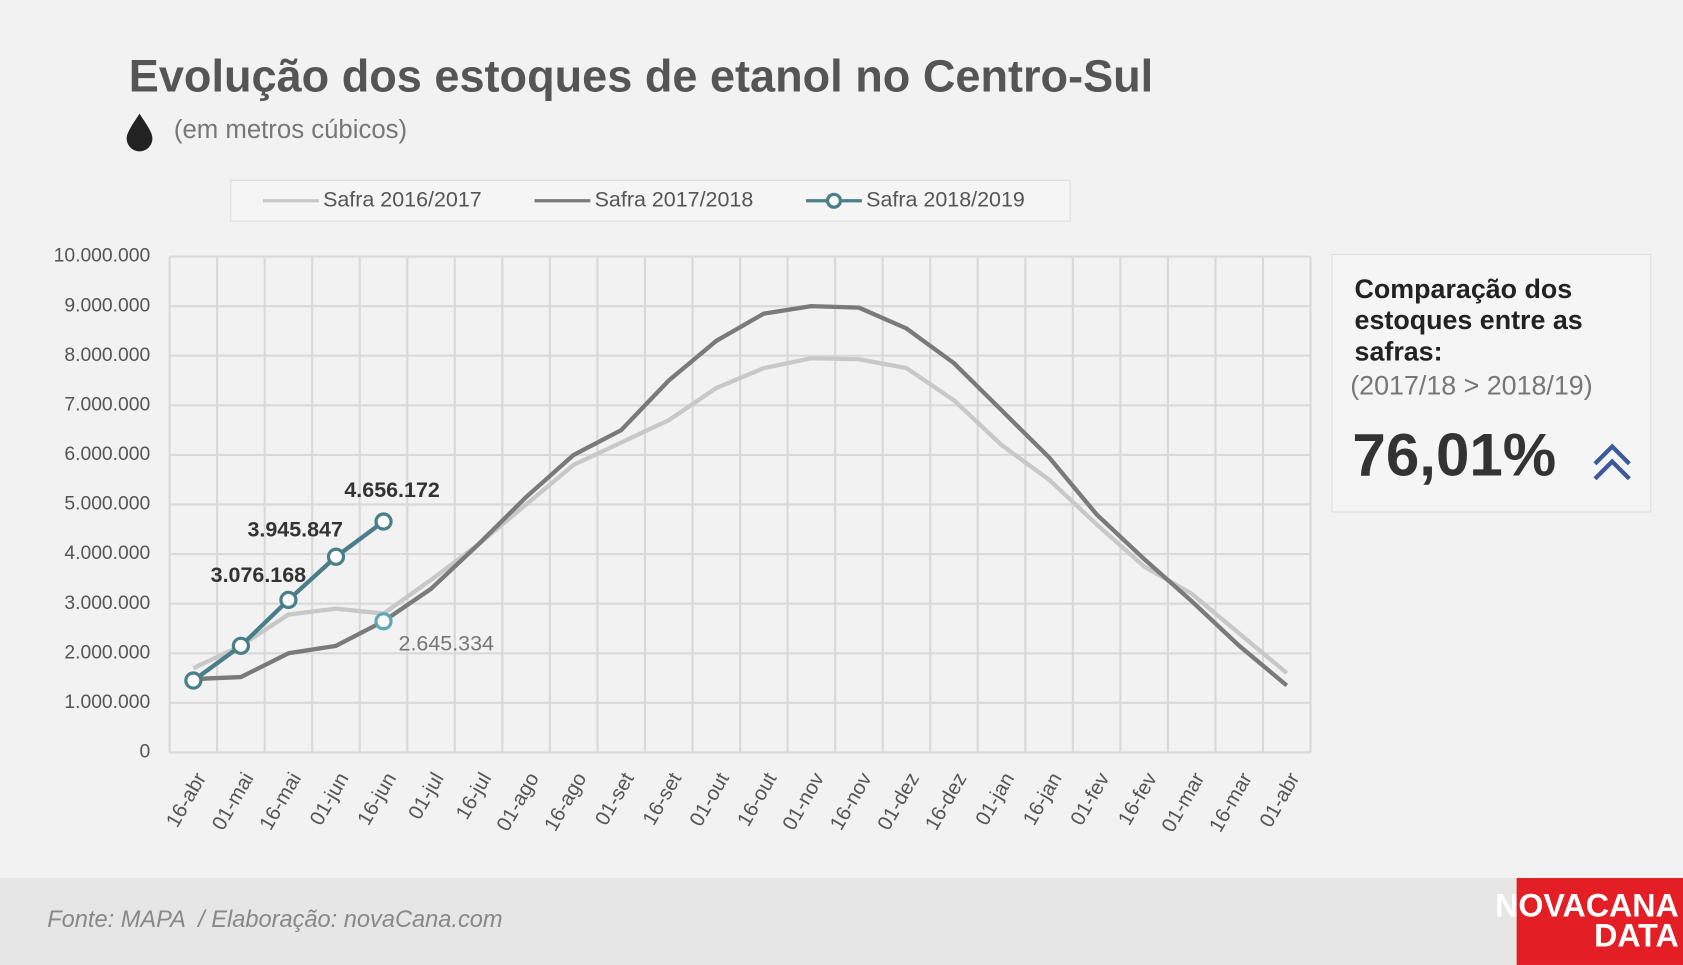 This screenshot has width=1683, height=965. Describe the element at coordinates (107, 553) in the screenshot. I see `y-tick-label: 4.000.000` at that location.